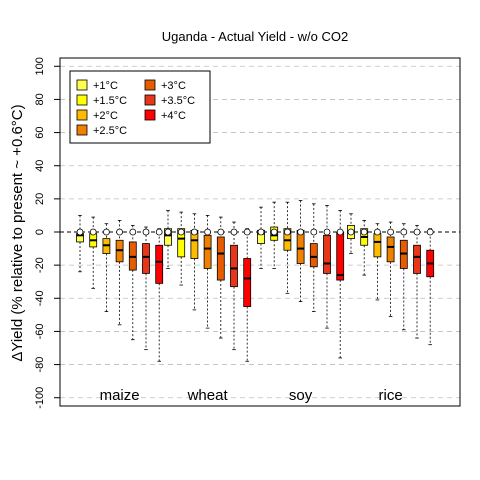 This screenshot has width=480, height=480. What do you see at coordinates (105, 116) in the screenshot?
I see `legend-label: +2°C` at bounding box center [105, 116].